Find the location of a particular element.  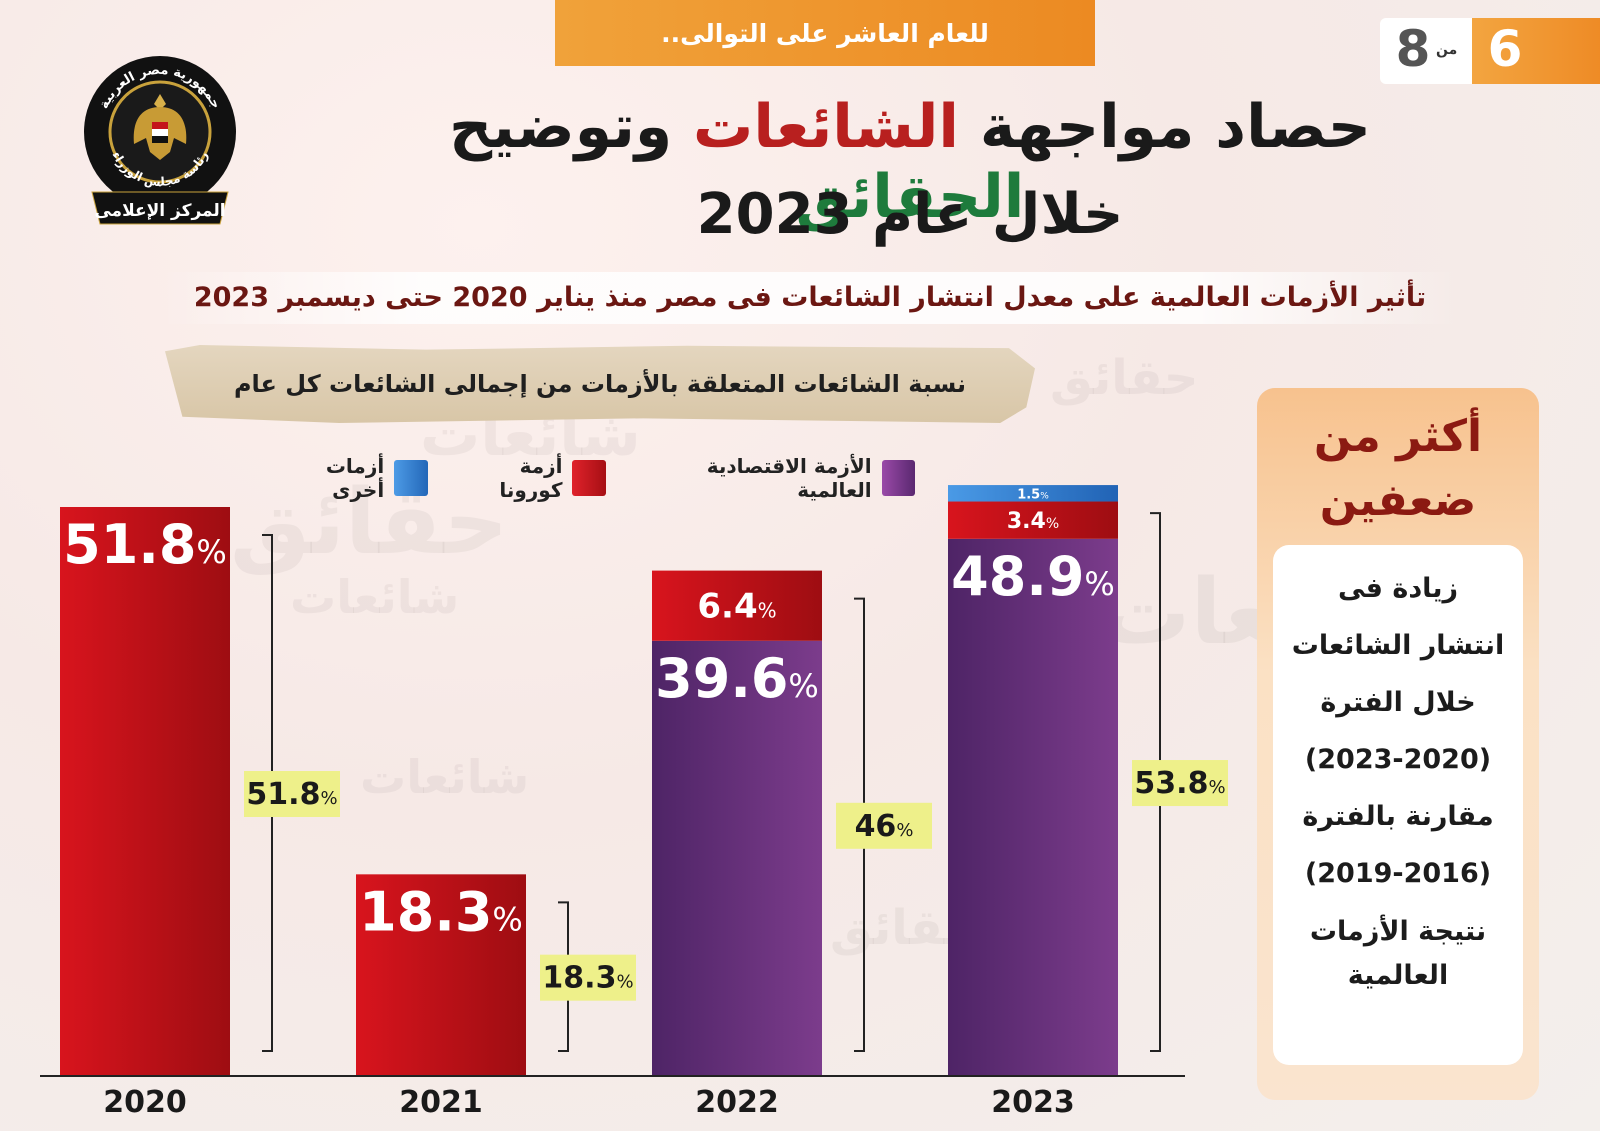

title-highlight-facts: الحقائق is located at coordinates (910, 197).